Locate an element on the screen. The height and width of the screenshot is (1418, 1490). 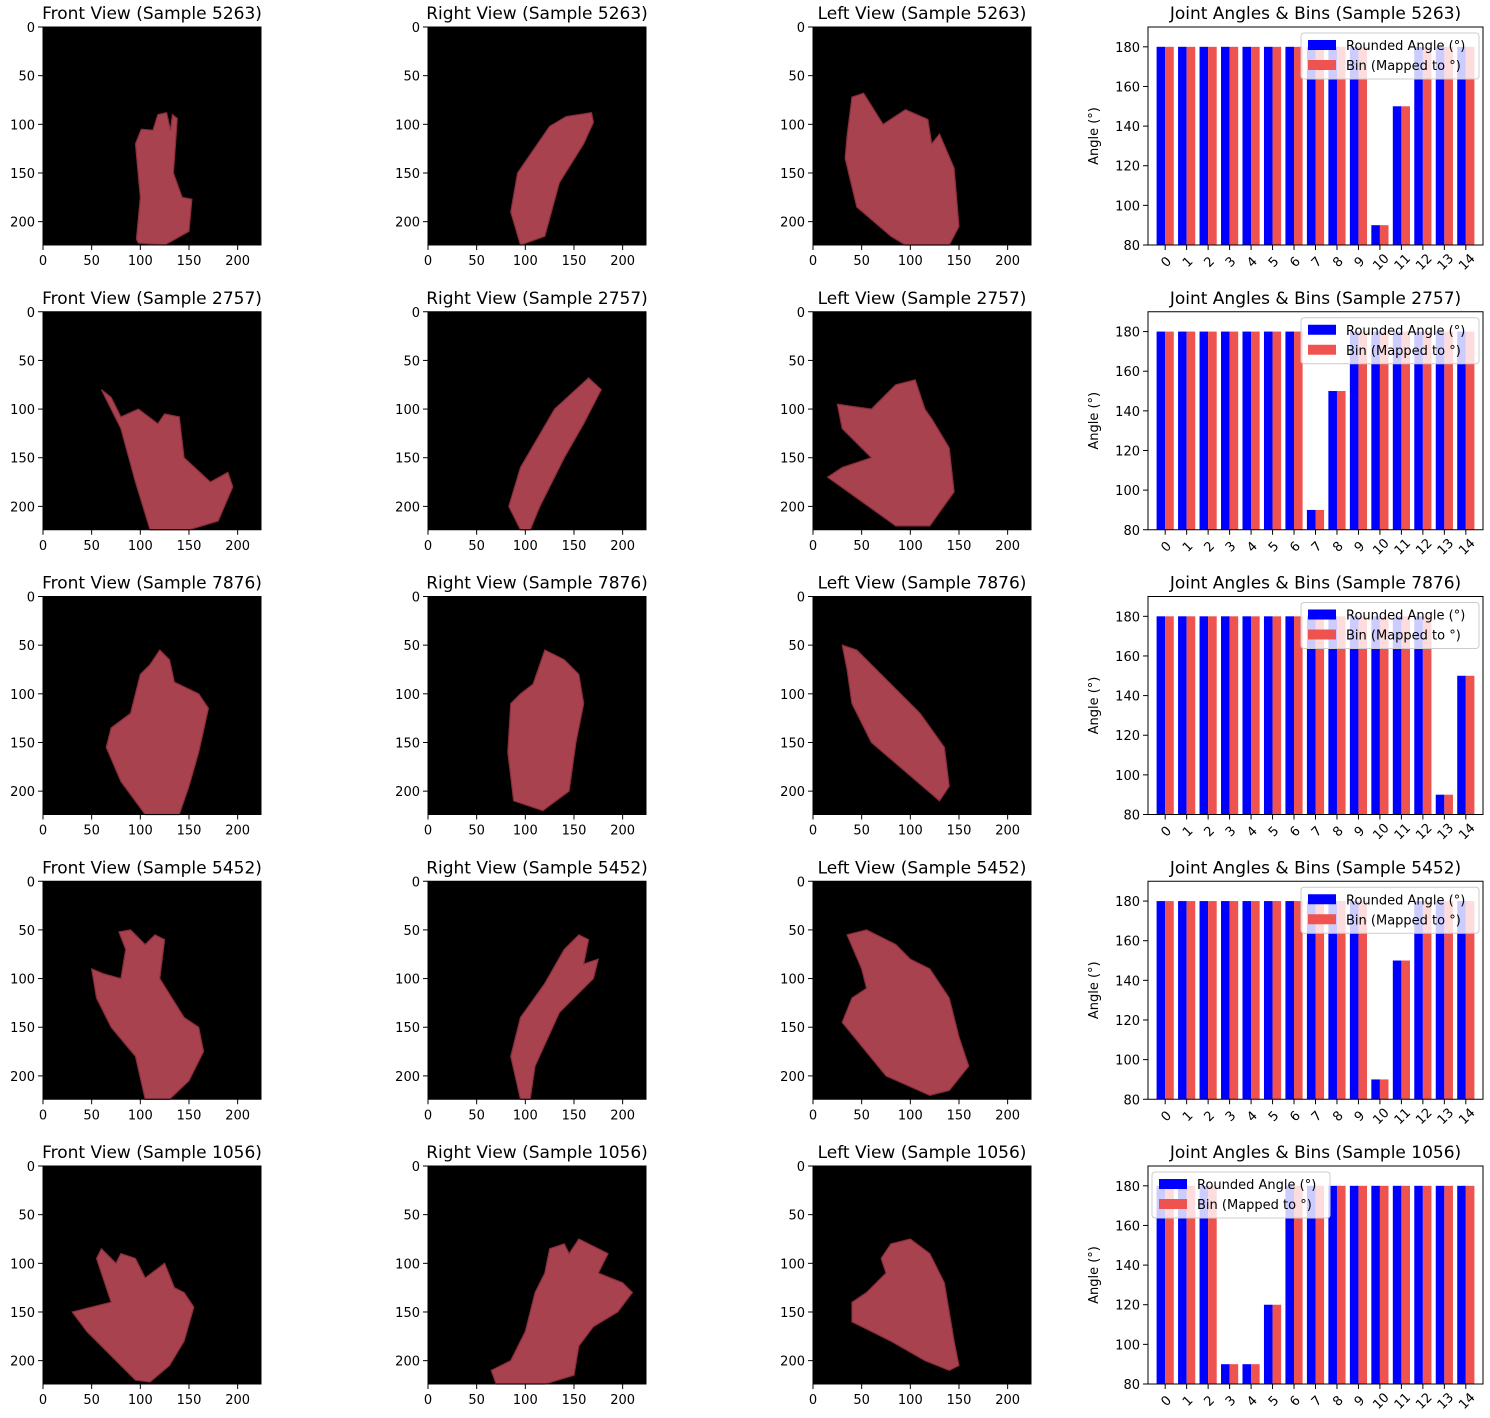
y-tick-label: 160 is located at coordinates (1127, 1226).